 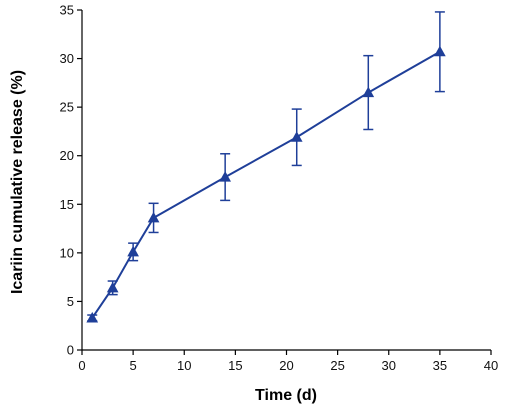 I want to click on x-tick-label: 0, so click(x=81, y=365).